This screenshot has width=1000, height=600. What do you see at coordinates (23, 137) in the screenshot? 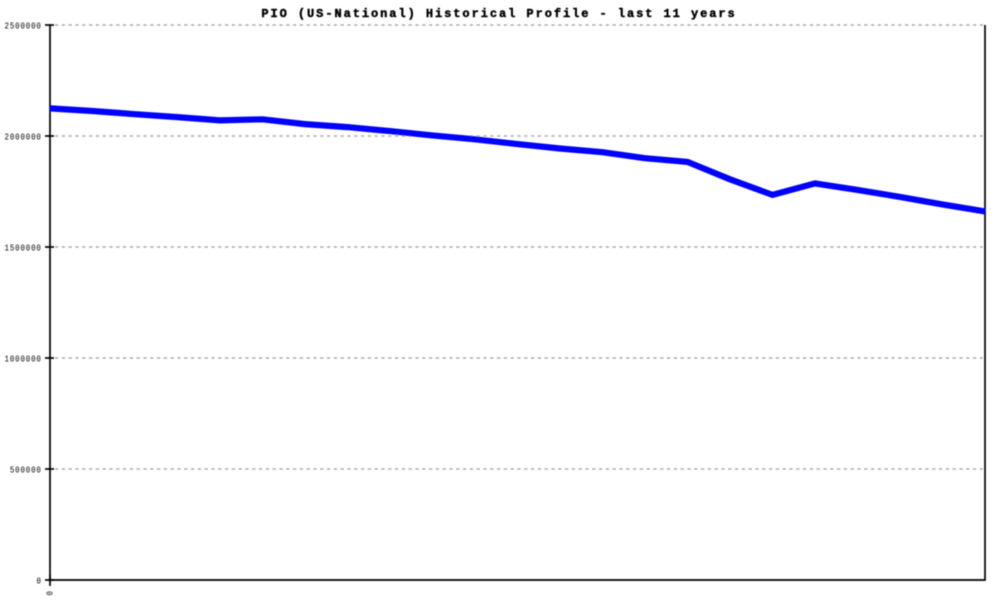
I see `svg-text: 2000000` at bounding box center [23, 137].